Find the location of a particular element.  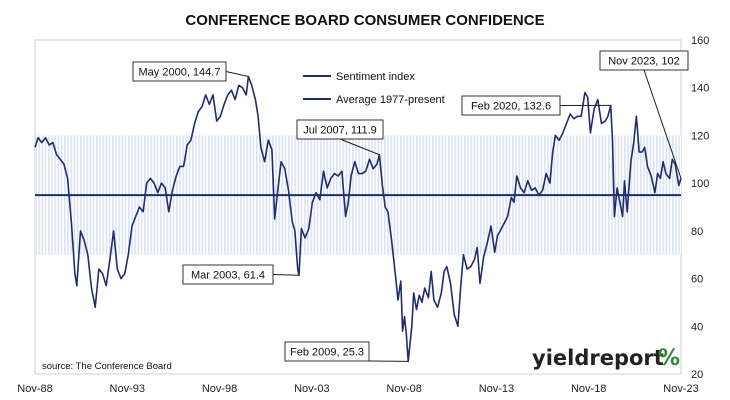

annotation-label: Feb 2009, 25.3 is located at coordinates (327, 353).